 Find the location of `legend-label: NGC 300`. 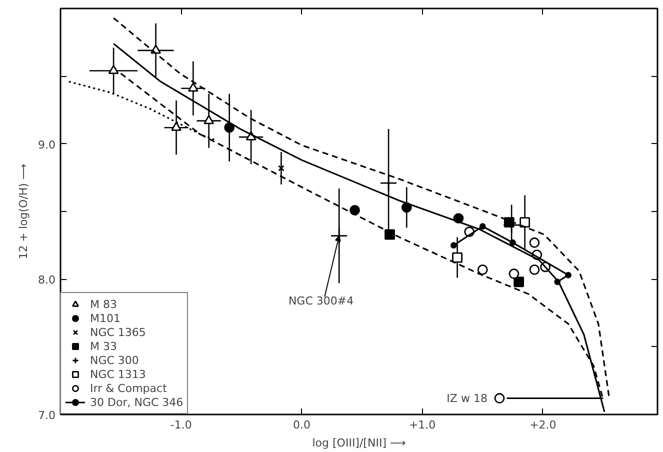

legend-label: NGC 300 is located at coordinates (114, 360).